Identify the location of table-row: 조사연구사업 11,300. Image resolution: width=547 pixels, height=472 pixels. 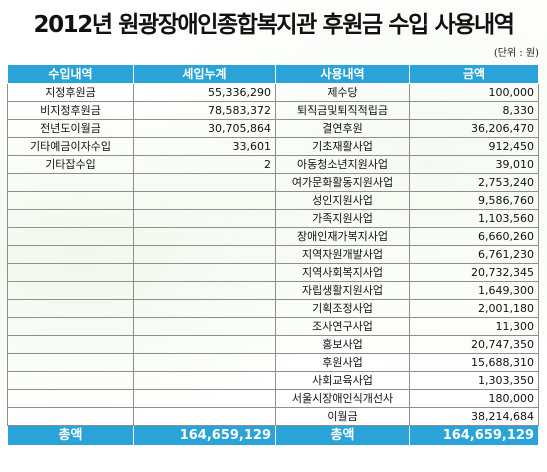
(273, 326).